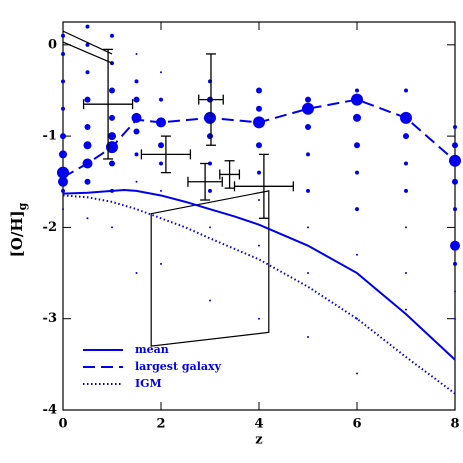  What do you see at coordinates (356, 424) in the screenshot?
I see `x-tick-label: 6` at bounding box center [356, 424].